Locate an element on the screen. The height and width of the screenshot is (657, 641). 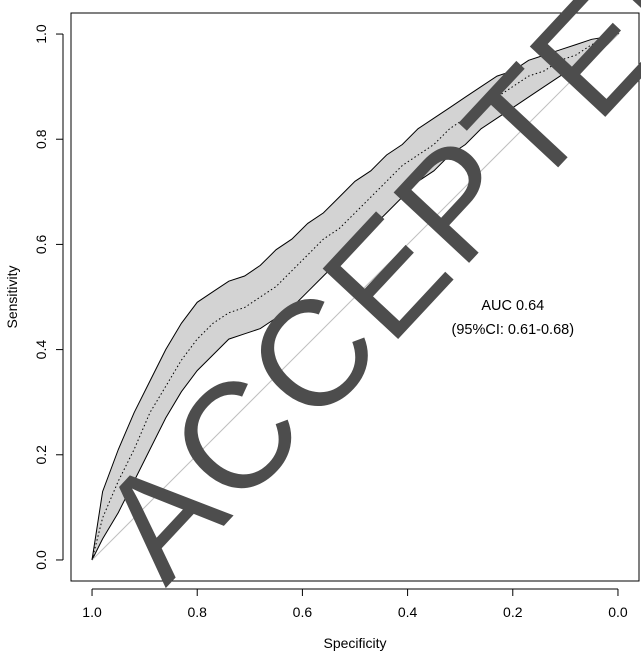
x-tick-label: 0.2 is located at coordinates (513, 612).